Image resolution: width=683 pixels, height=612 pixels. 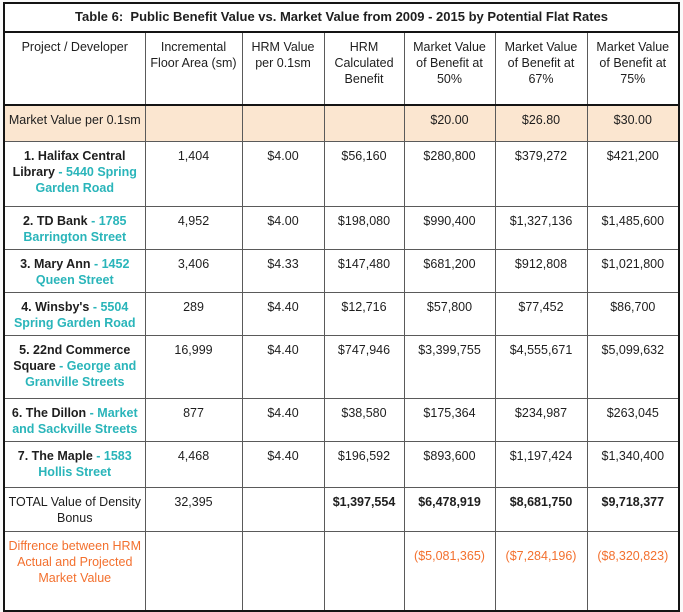 What do you see at coordinates (193, 314) in the screenshot?
I see `floor-area-cell: 289` at bounding box center [193, 314].